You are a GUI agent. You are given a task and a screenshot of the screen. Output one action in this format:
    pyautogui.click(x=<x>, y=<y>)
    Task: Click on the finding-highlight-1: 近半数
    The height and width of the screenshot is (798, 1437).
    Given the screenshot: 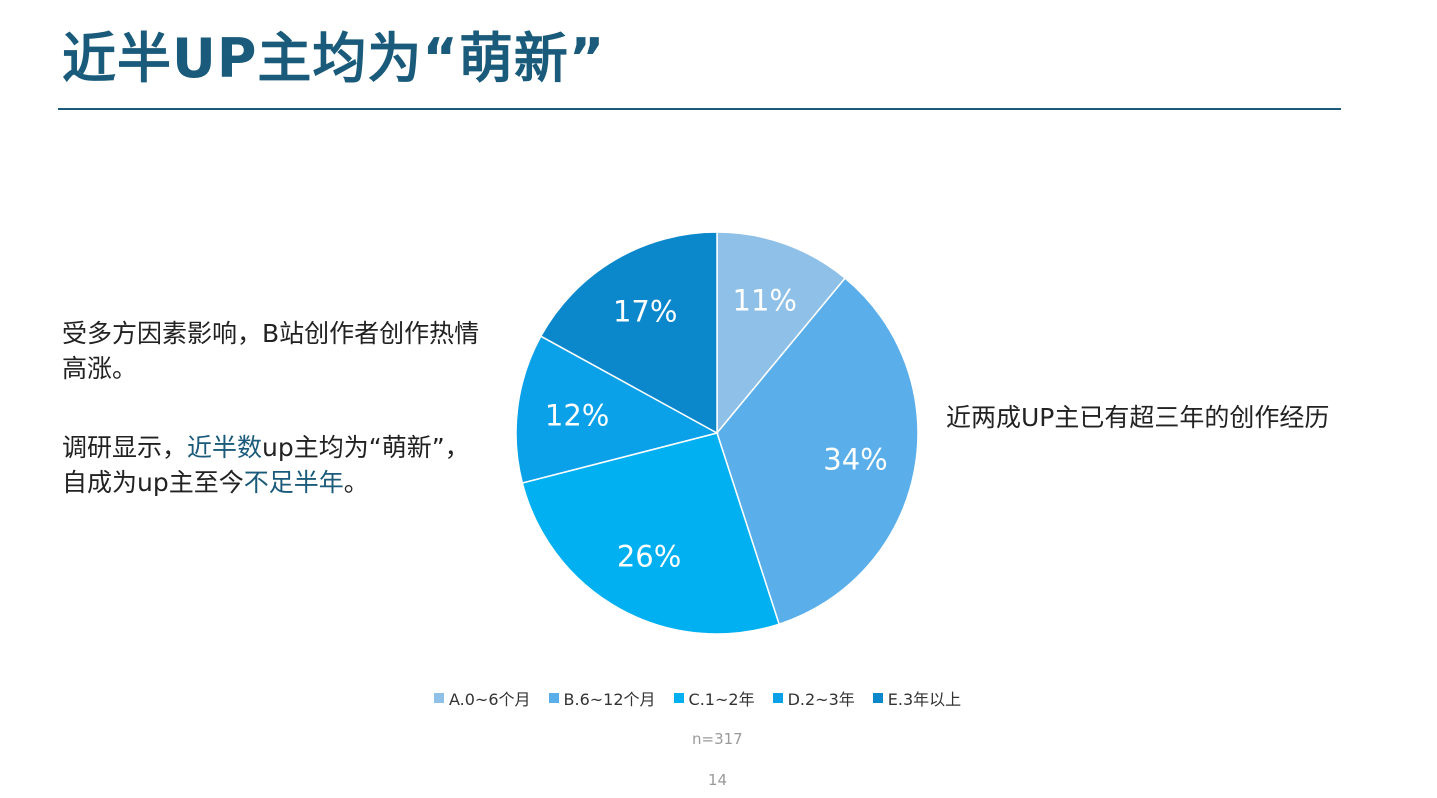 What is the action you would take?
    pyautogui.click(x=225, y=447)
    